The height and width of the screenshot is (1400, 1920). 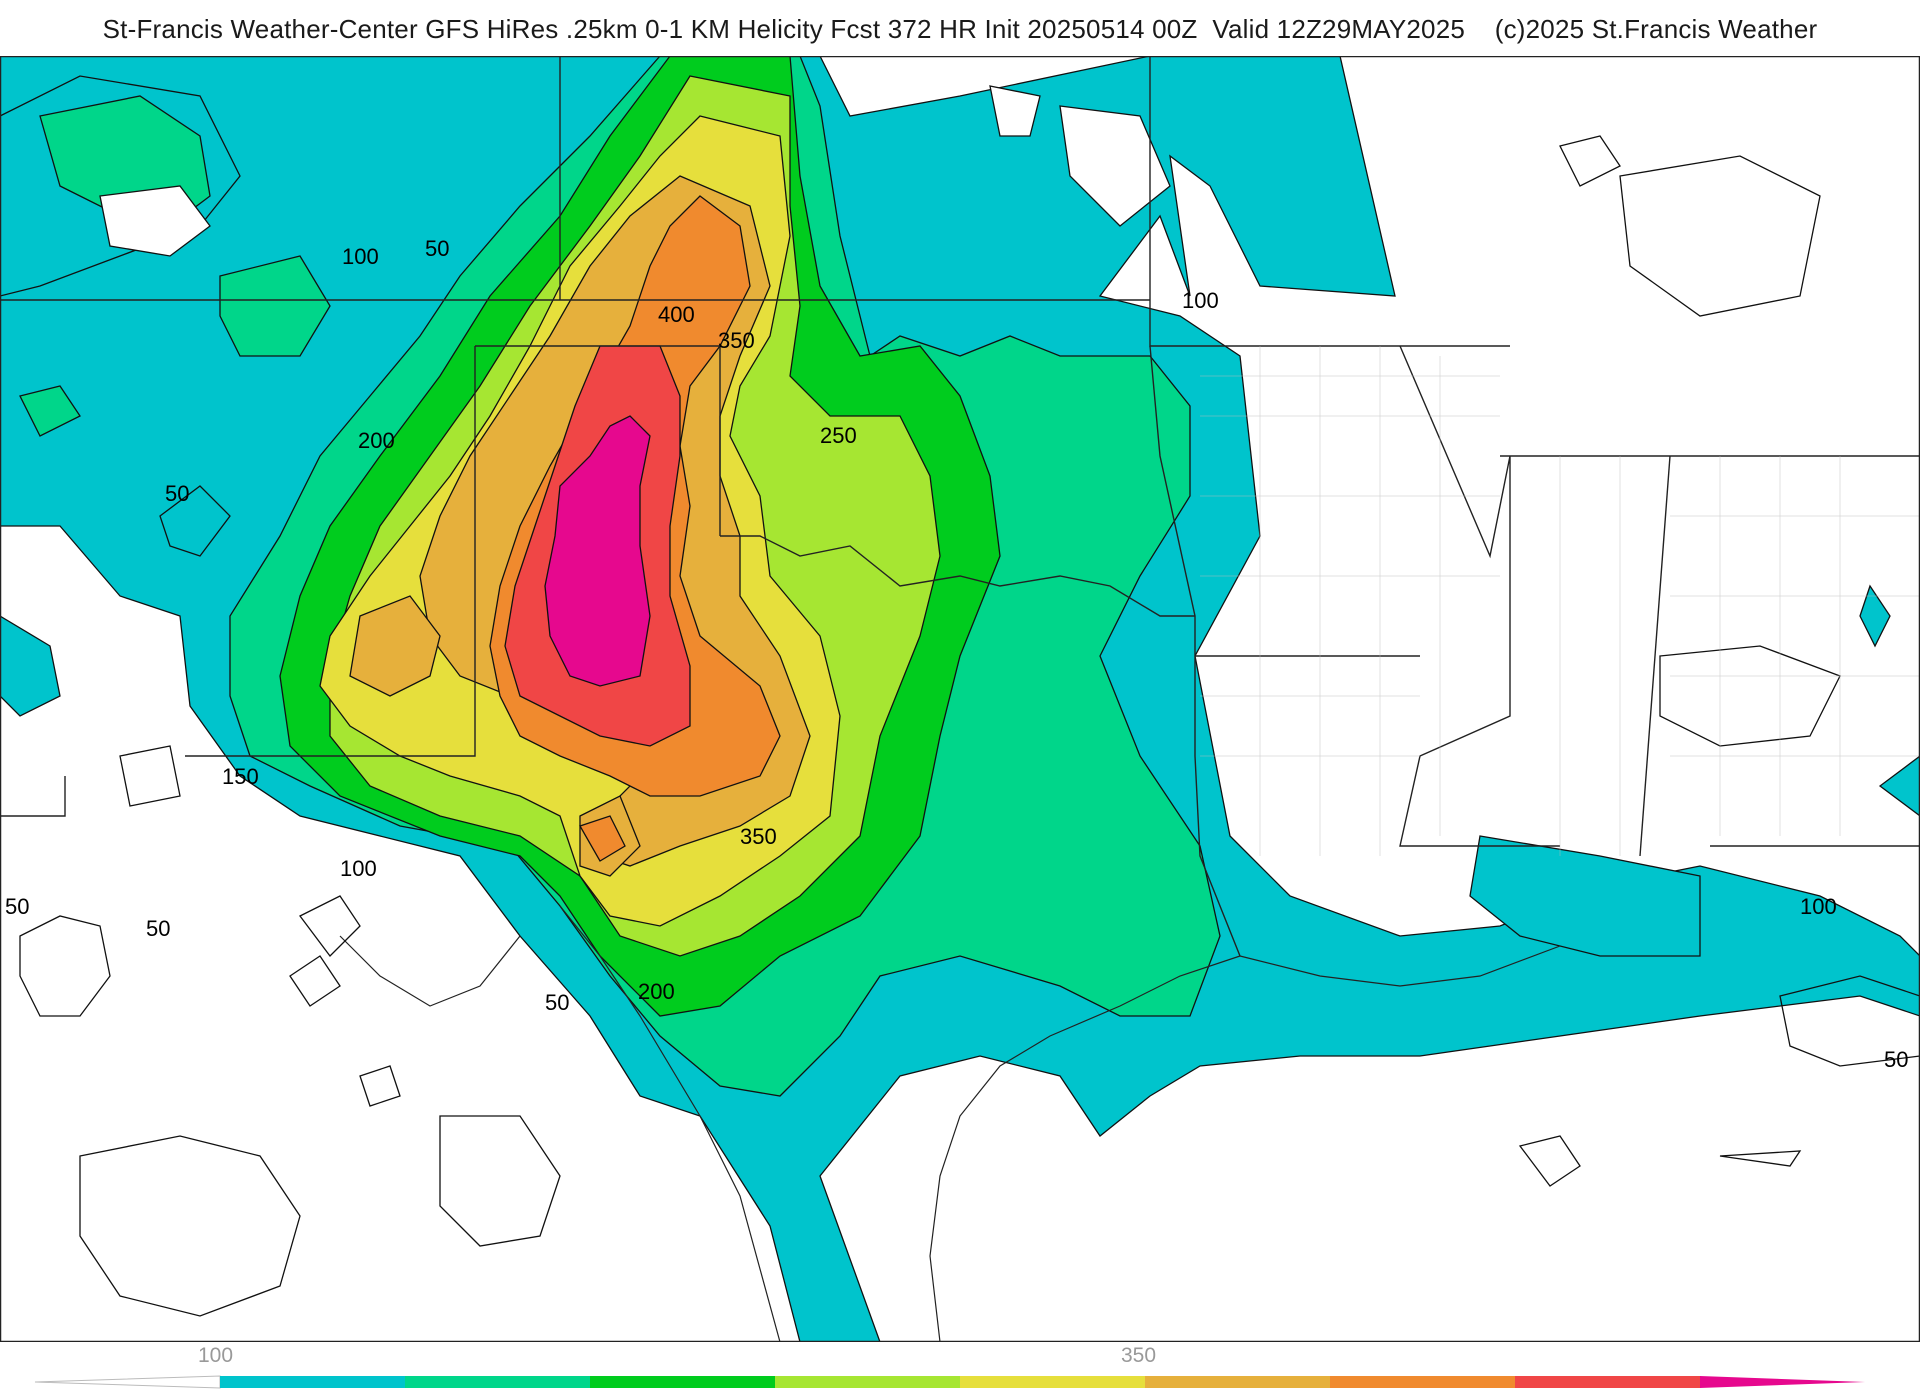 What do you see at coordinates (127, 1382) in the screenshot?
I see `legend-low-arrow` at bounding box center [127, 1382].